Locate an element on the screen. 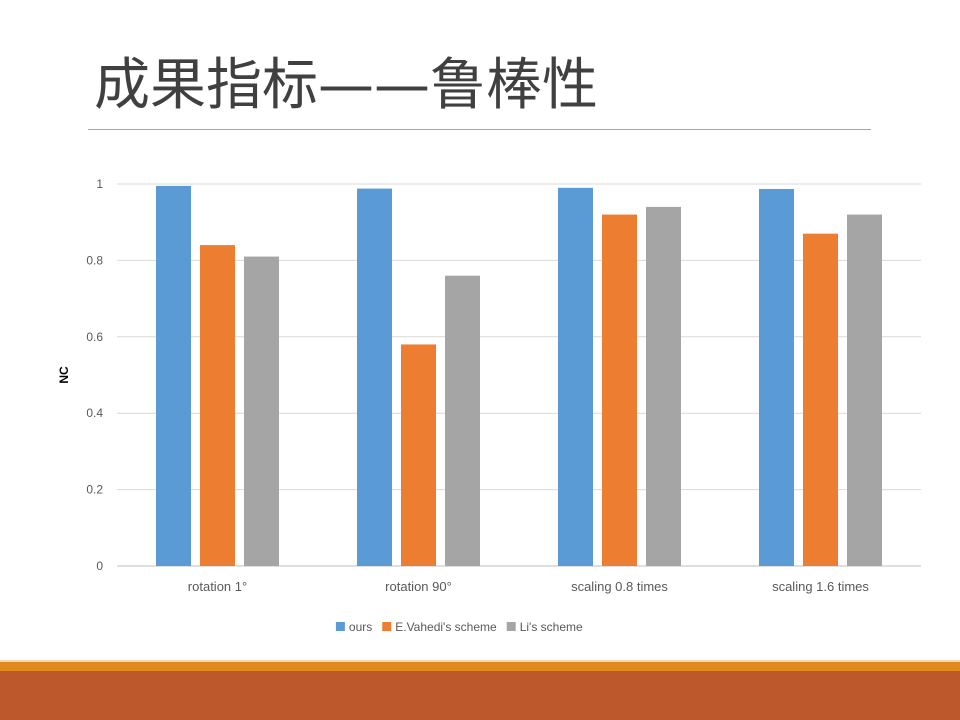 The image size is (960, 720). footer-highlight is located at coordinates (480, 661).